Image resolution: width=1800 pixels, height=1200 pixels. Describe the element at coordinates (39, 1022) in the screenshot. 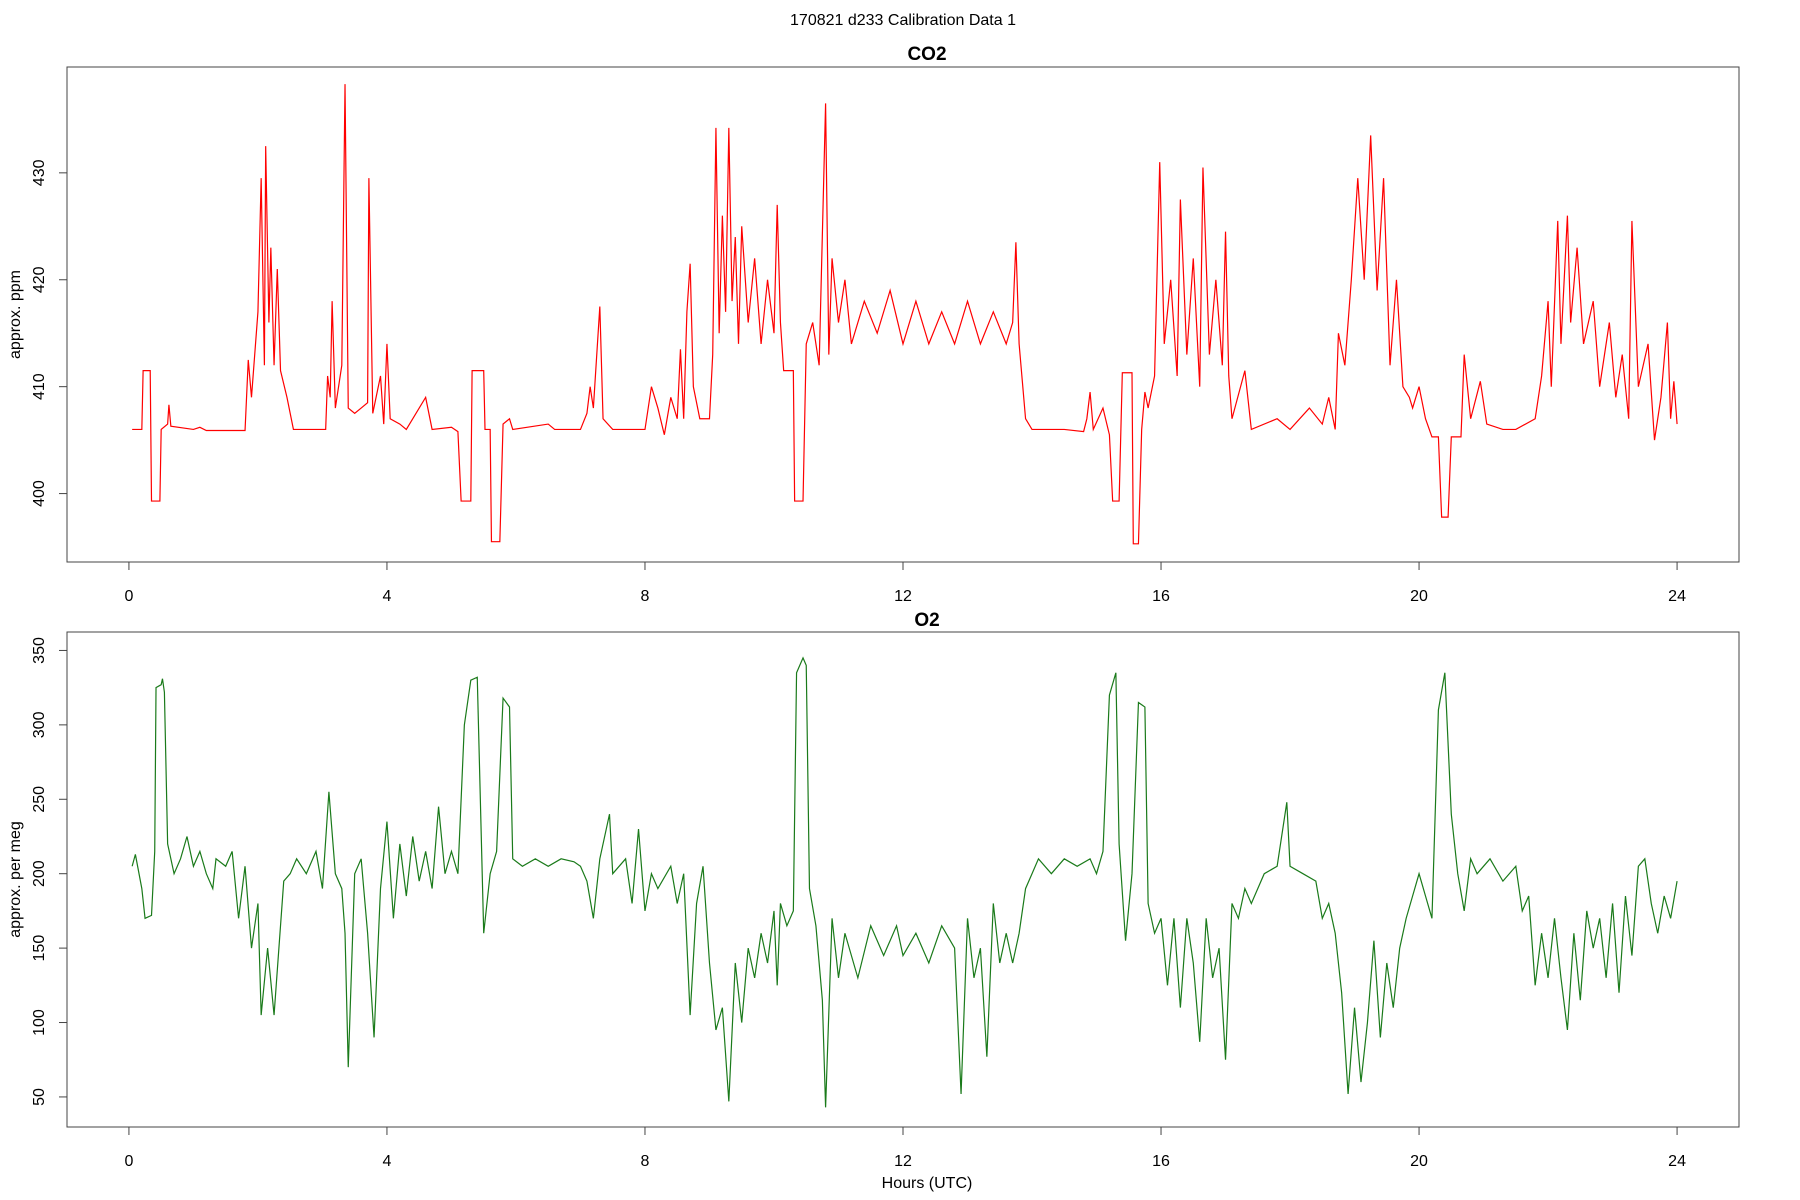

I see `y-tick-label: 100` at that location.